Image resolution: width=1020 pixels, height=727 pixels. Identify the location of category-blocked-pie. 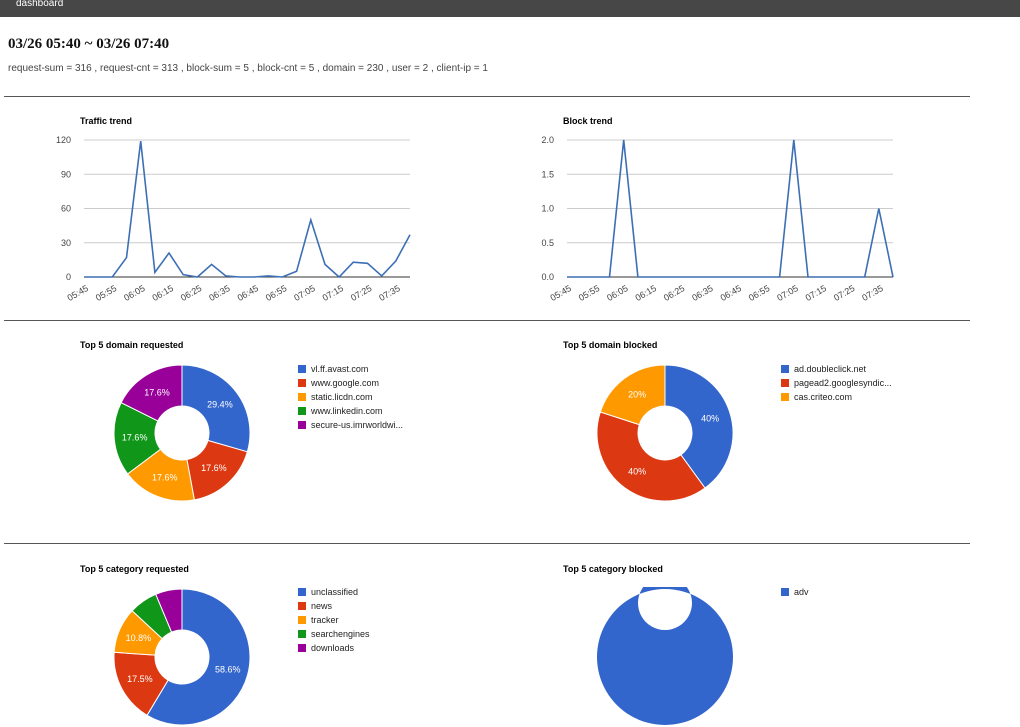
(665, 656).